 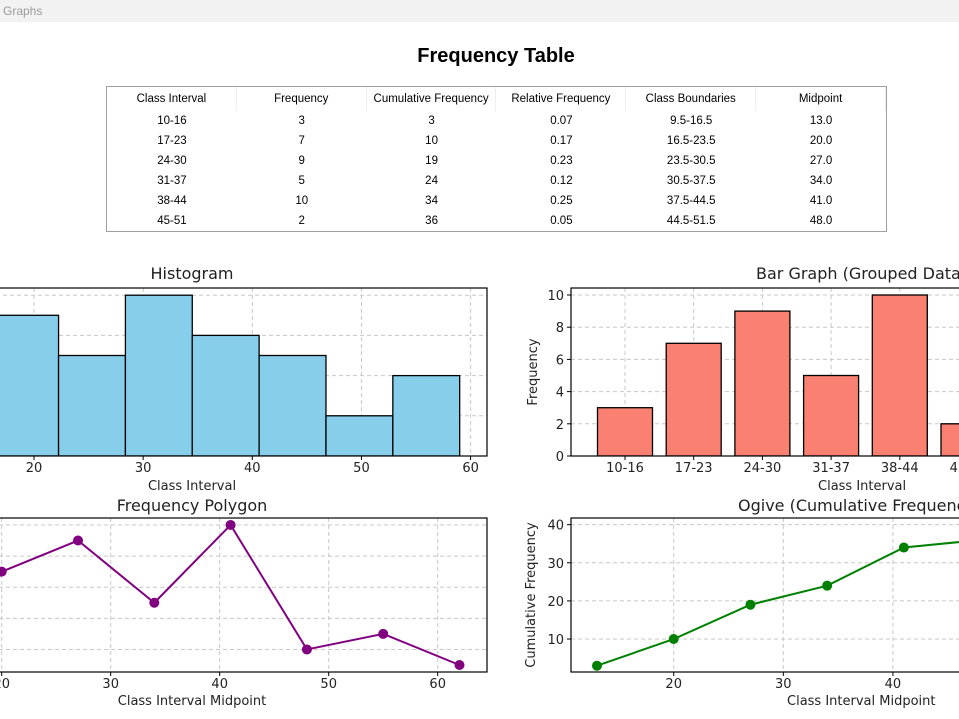 What do you see at coordinates (821, 221) in the screenshot?
I see `table-cell: 48.0` at bounding box center [821, 221].